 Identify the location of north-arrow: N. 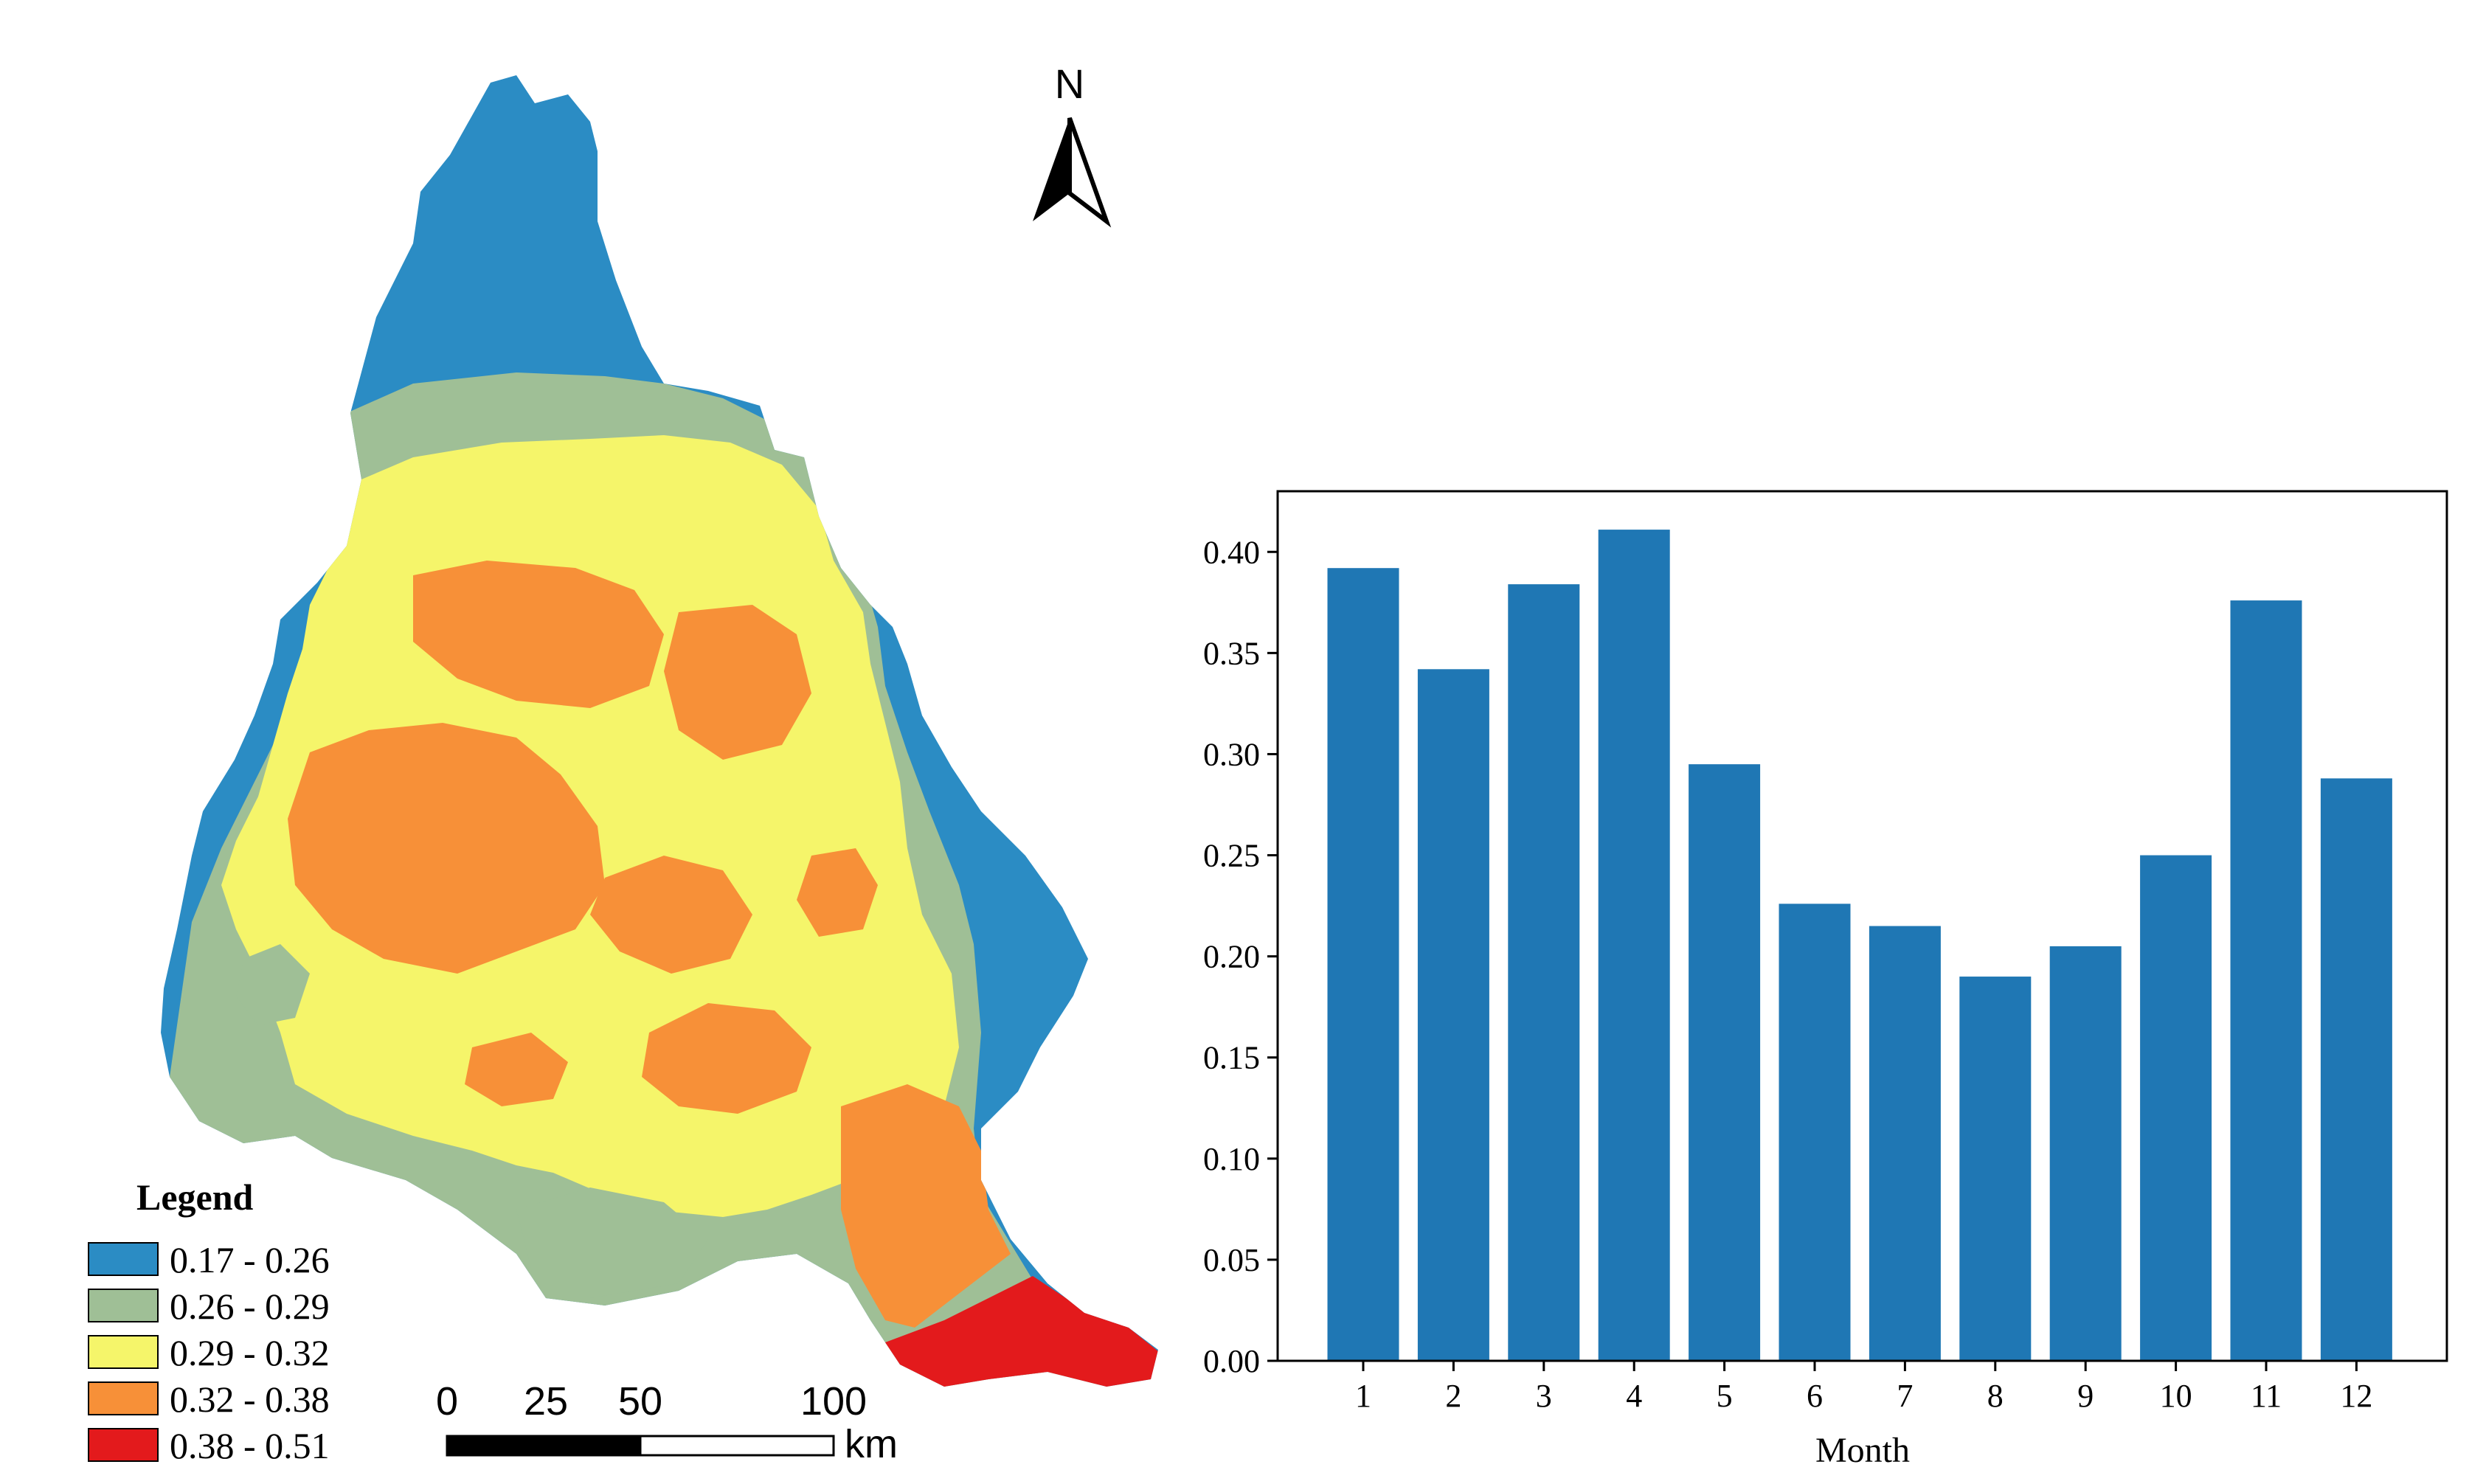
(1072, 144).